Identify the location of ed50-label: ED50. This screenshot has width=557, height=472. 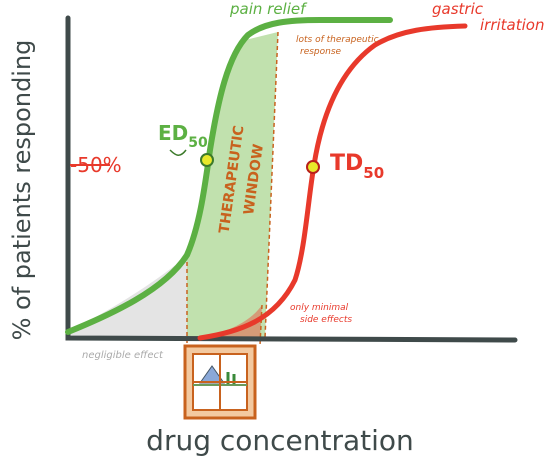
(183, 136).